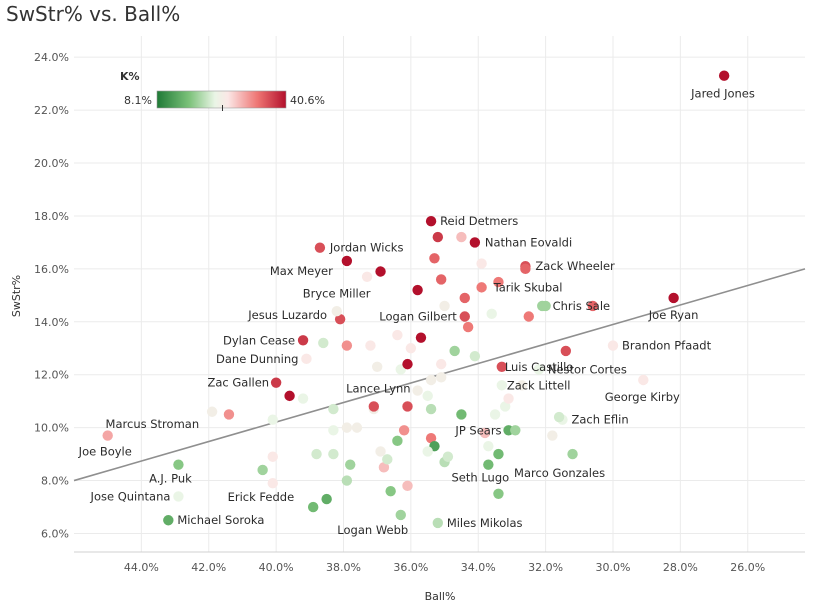  I want to click on point-label: Zach Eflin, so click(599, 420).